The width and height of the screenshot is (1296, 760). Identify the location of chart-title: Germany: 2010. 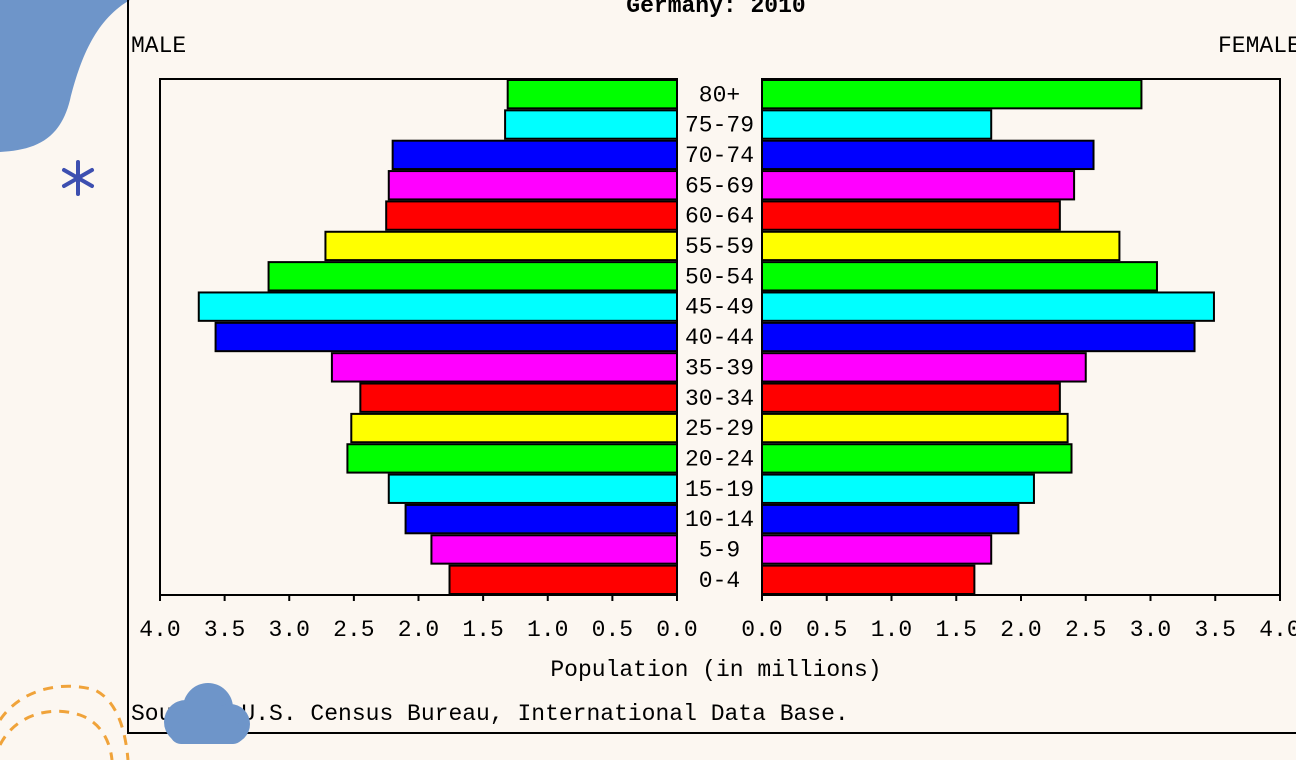
(715, 9).